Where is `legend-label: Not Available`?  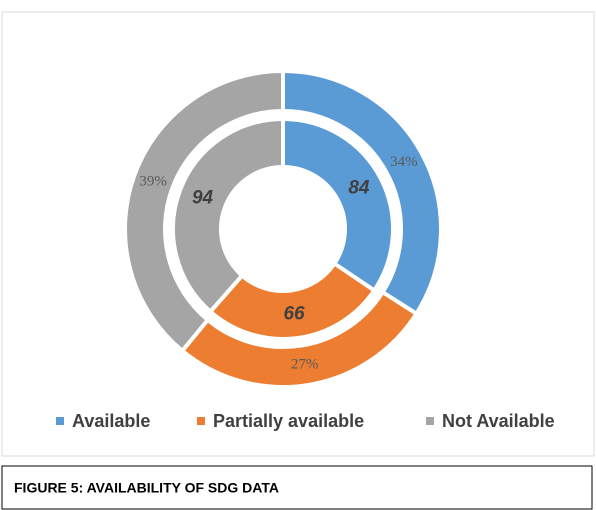
legend-label: Not Available is located at coordinates (498, 421).